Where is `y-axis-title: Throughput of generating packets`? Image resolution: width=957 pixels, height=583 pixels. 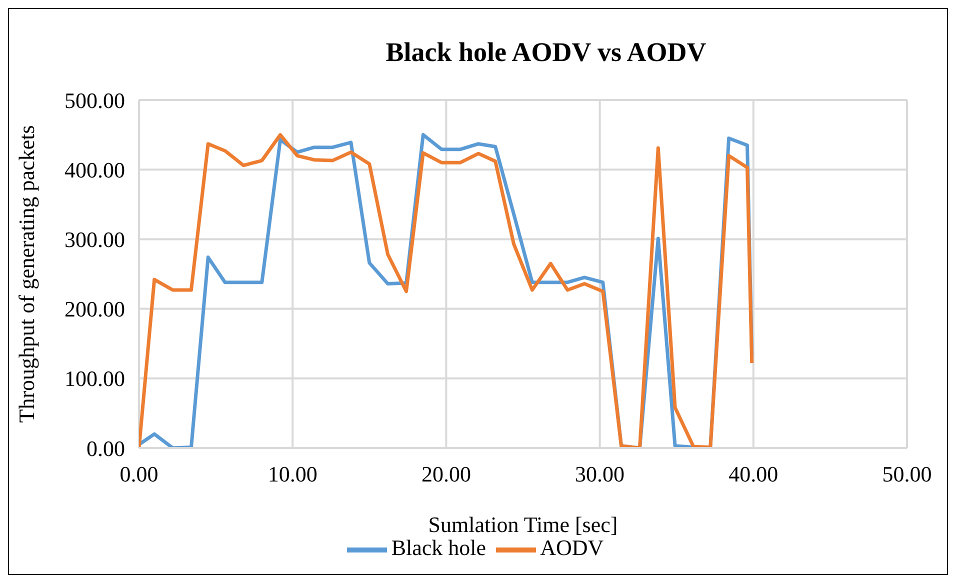 y-axis-title: Throughput of generating packets is located at coordinates (26, 274).